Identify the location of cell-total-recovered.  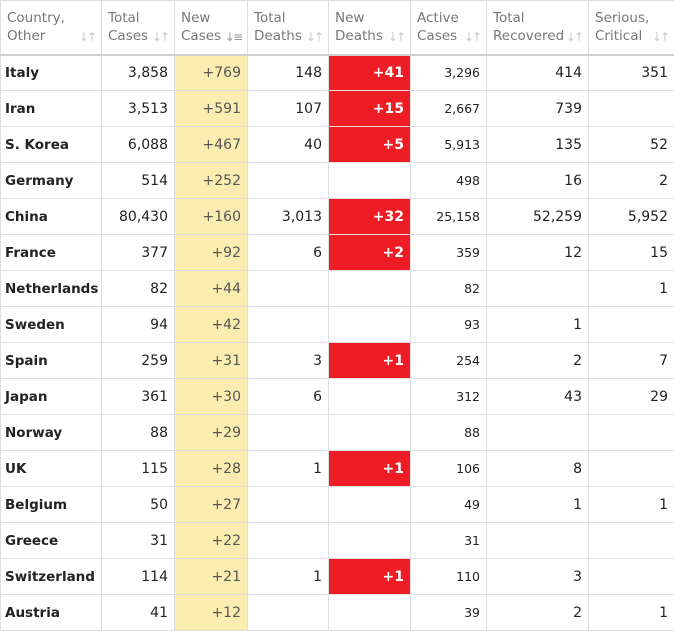
(538, 541).